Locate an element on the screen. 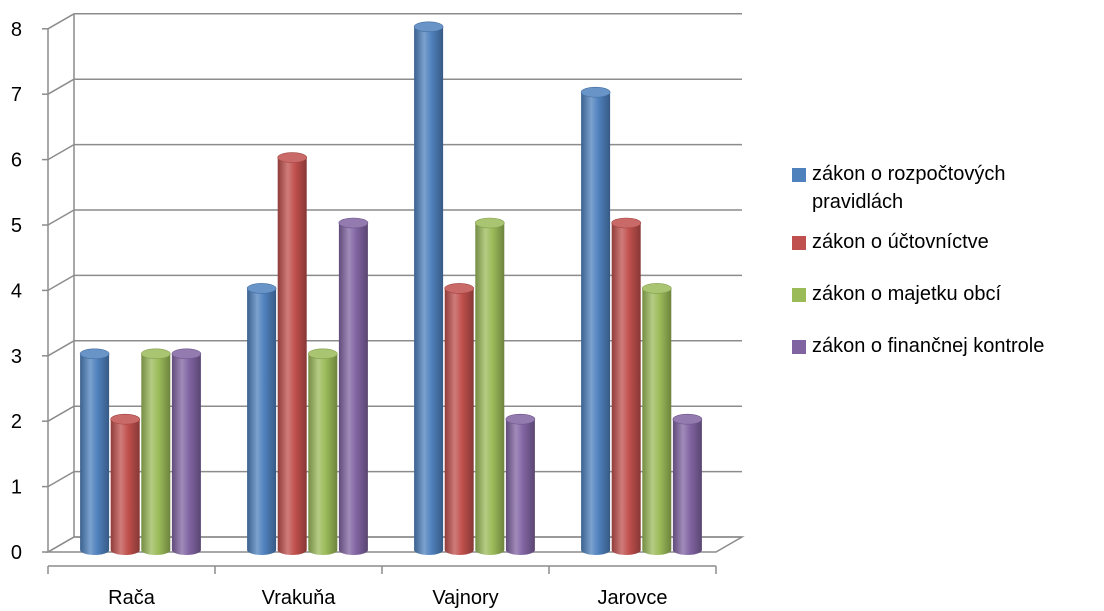 This screenshot has width=1104, height=611. legend-item: zákon o majetku obcí is located at coordinates (946, 294).